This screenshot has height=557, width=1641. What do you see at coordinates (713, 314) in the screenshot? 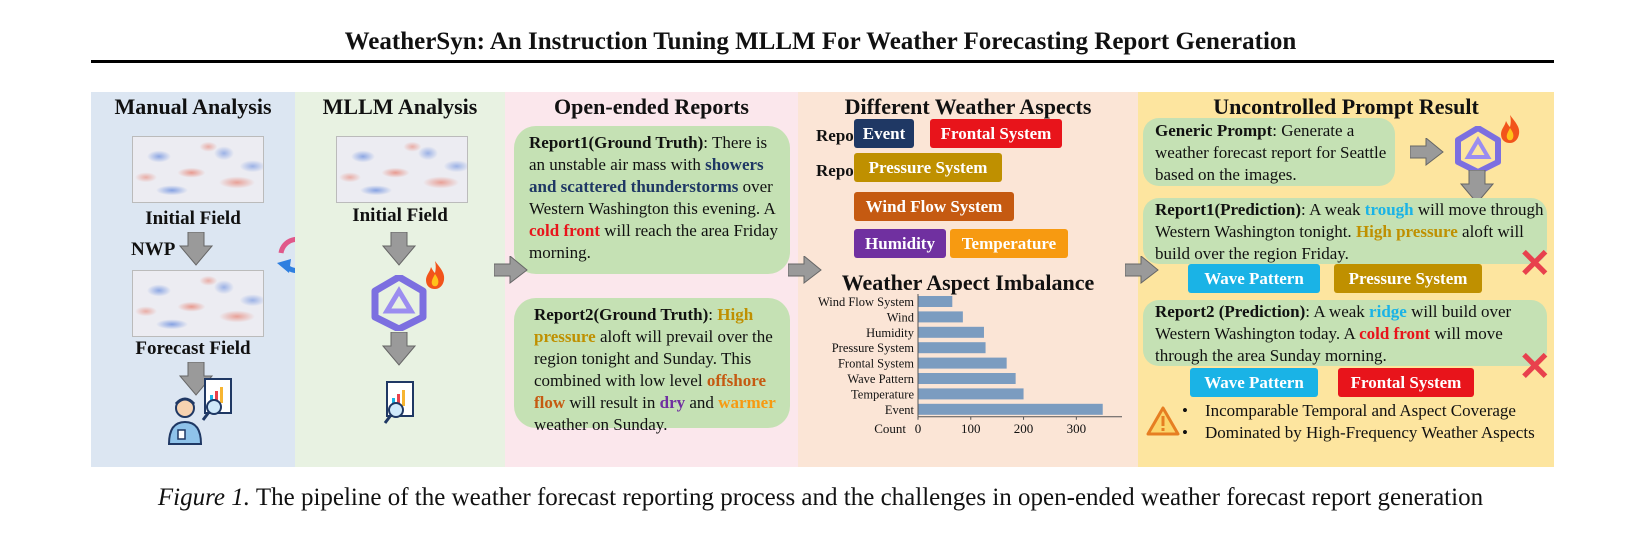
I see `text-segment: :` at bounding box center [713, 314].